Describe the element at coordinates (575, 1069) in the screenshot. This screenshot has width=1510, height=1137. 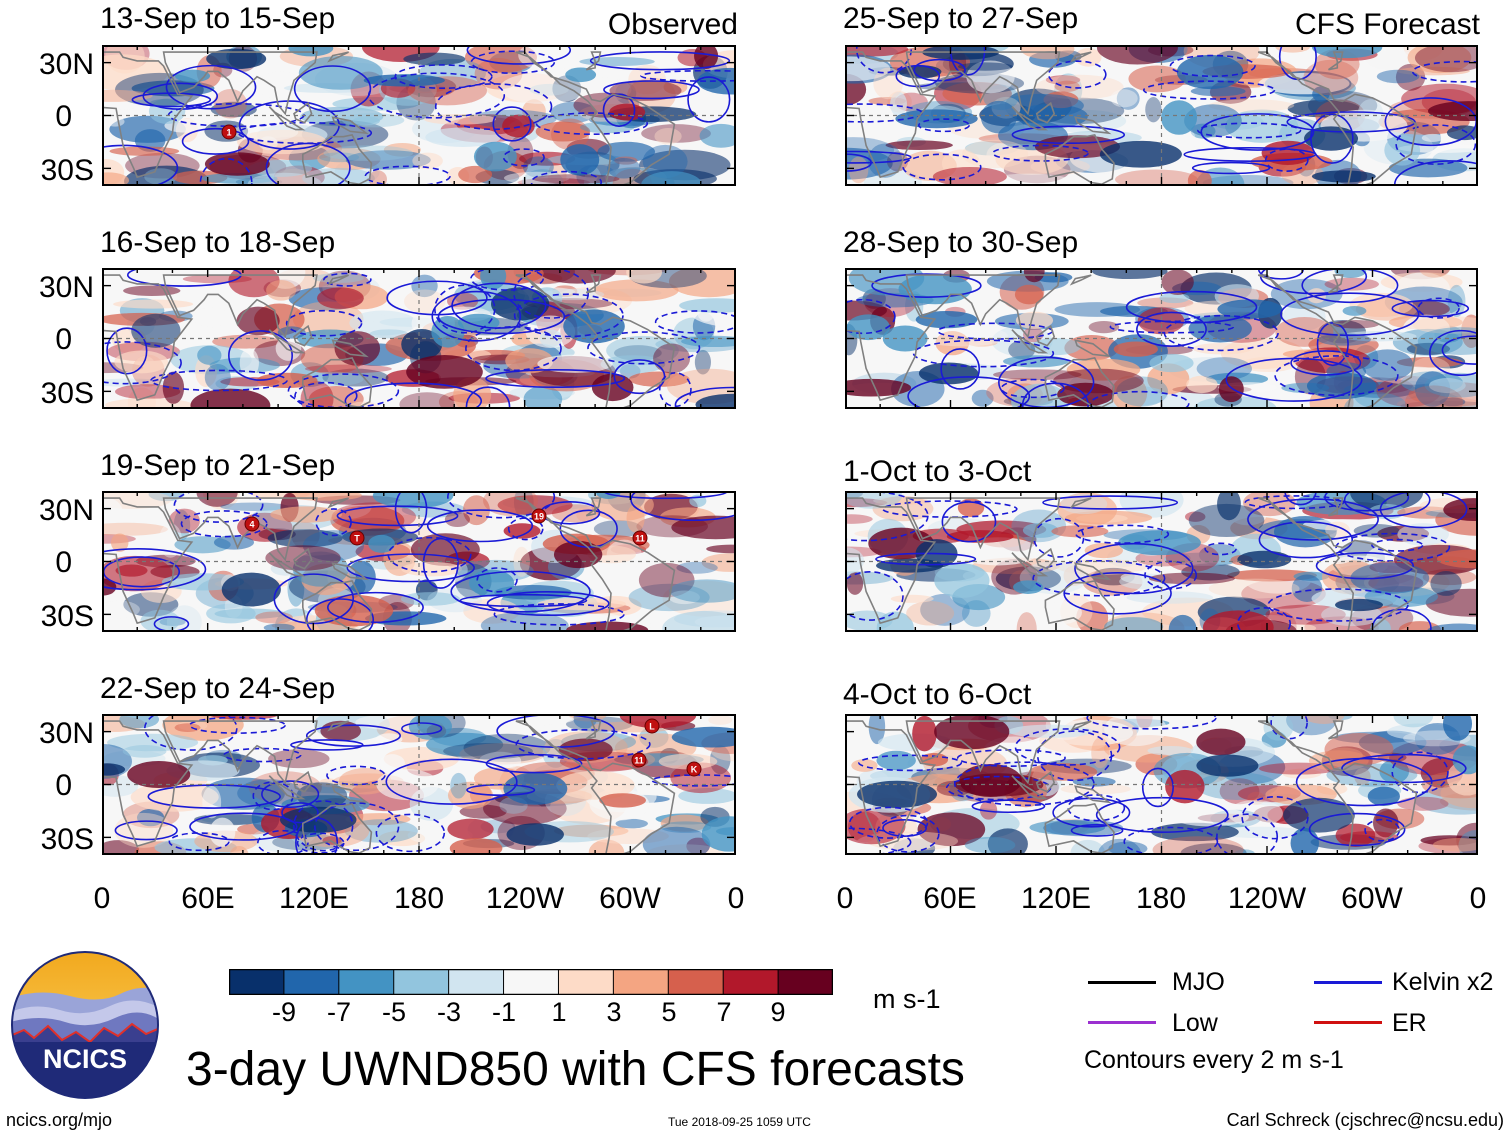
I see `main-title: 3-day UWND850 with CFS forecasts` at that location.